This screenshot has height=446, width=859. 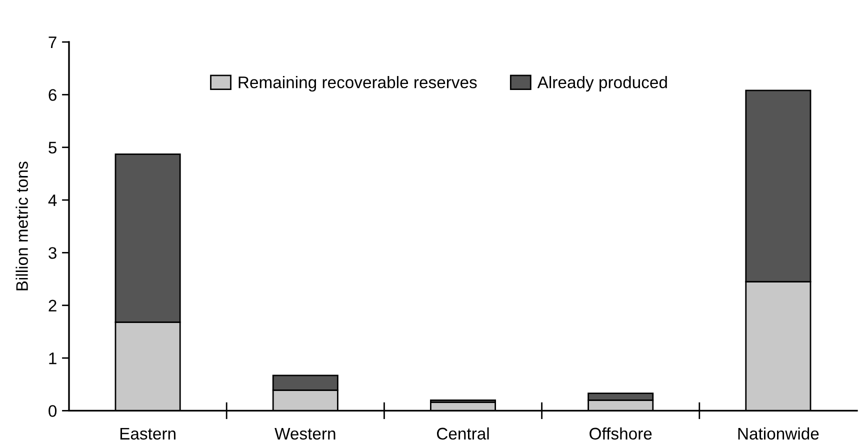 I want to click on y-tick-label: 0, so click(x=52, y=411).